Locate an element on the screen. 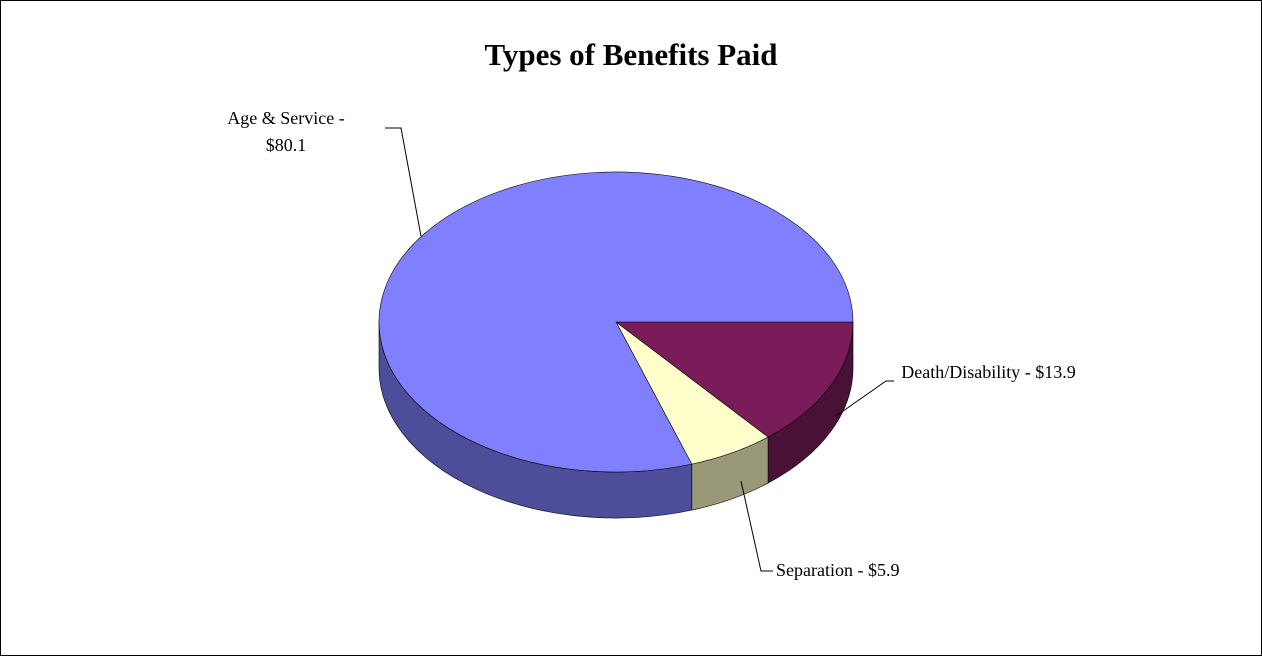 The image size is (1262, 656). slice is located at coordinates (734, 379).